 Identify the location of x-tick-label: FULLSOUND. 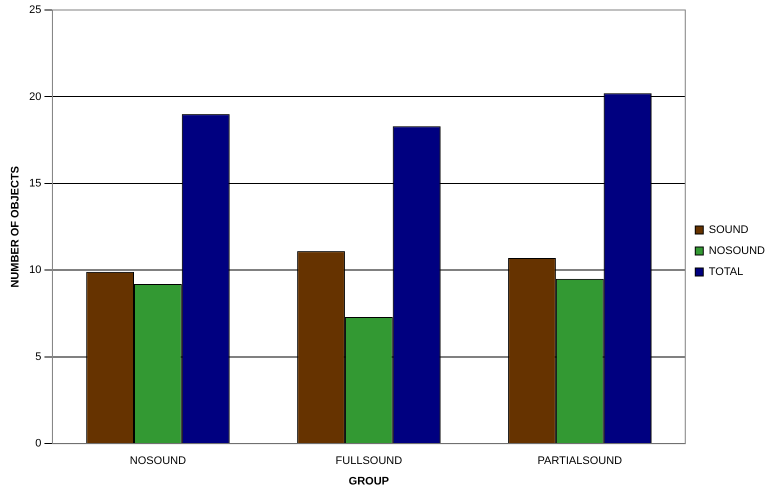
(369, 461).